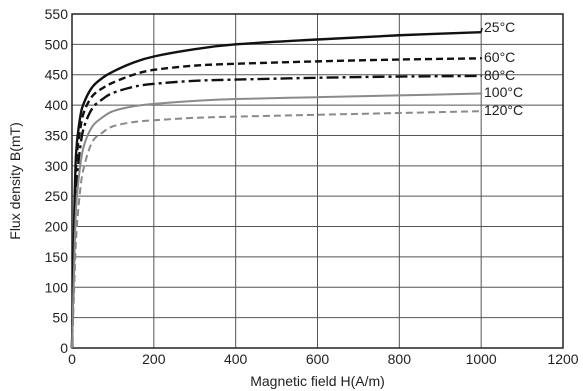  Describe the element at coordinates (317, 381) in the screenshot. I see `x-axis-label: Magnetic field H(A/m)` at that location.